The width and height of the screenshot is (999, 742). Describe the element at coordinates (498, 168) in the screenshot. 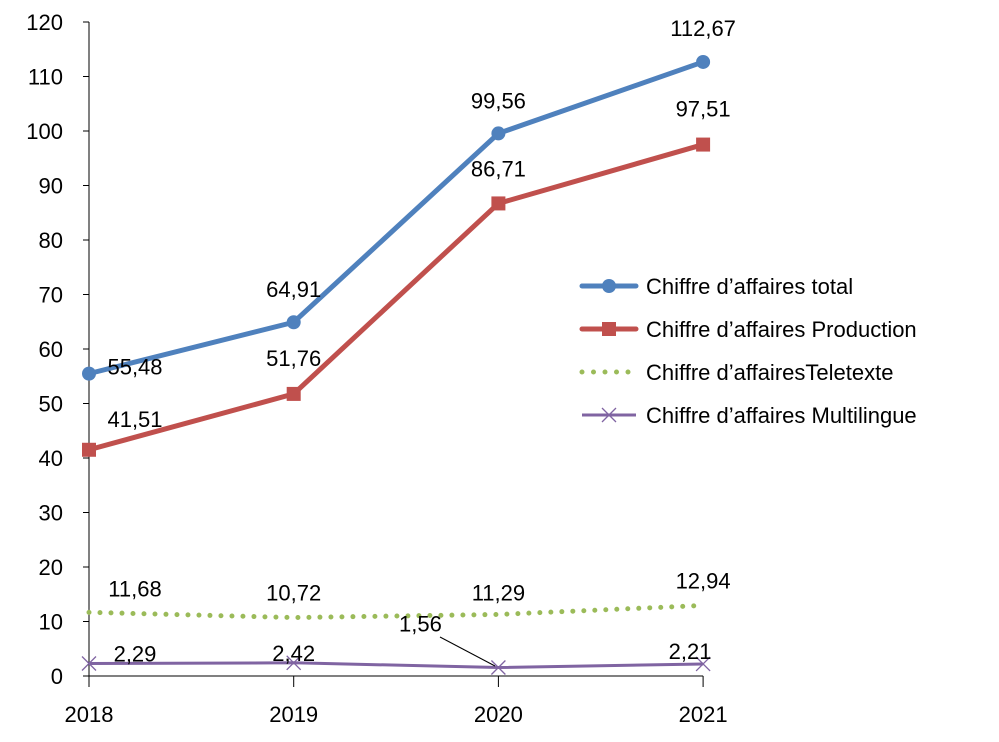

I see `data-label: 86,71` at that location.